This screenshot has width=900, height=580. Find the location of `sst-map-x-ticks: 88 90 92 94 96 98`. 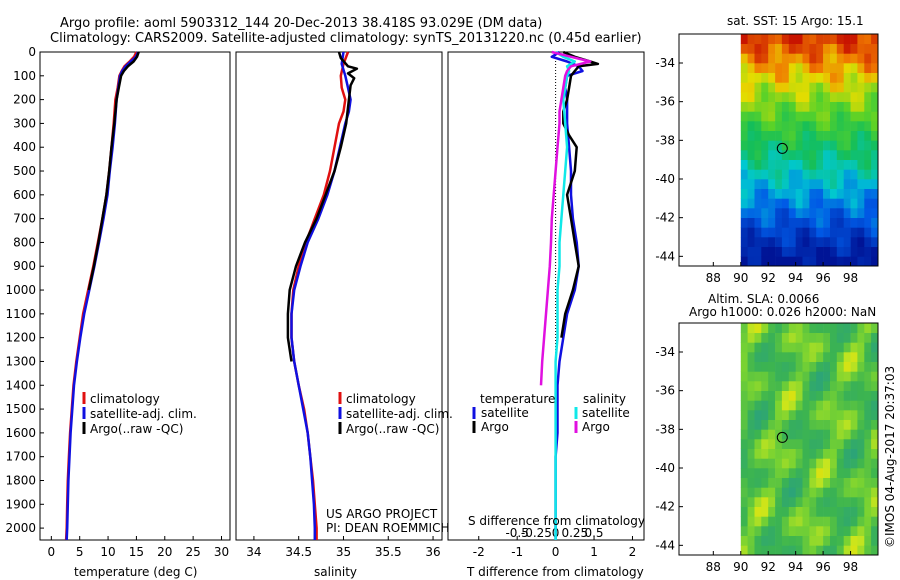

sst-map-x-ticks: 88 90 92 94 96 98 is located at coordinates (782, 273).